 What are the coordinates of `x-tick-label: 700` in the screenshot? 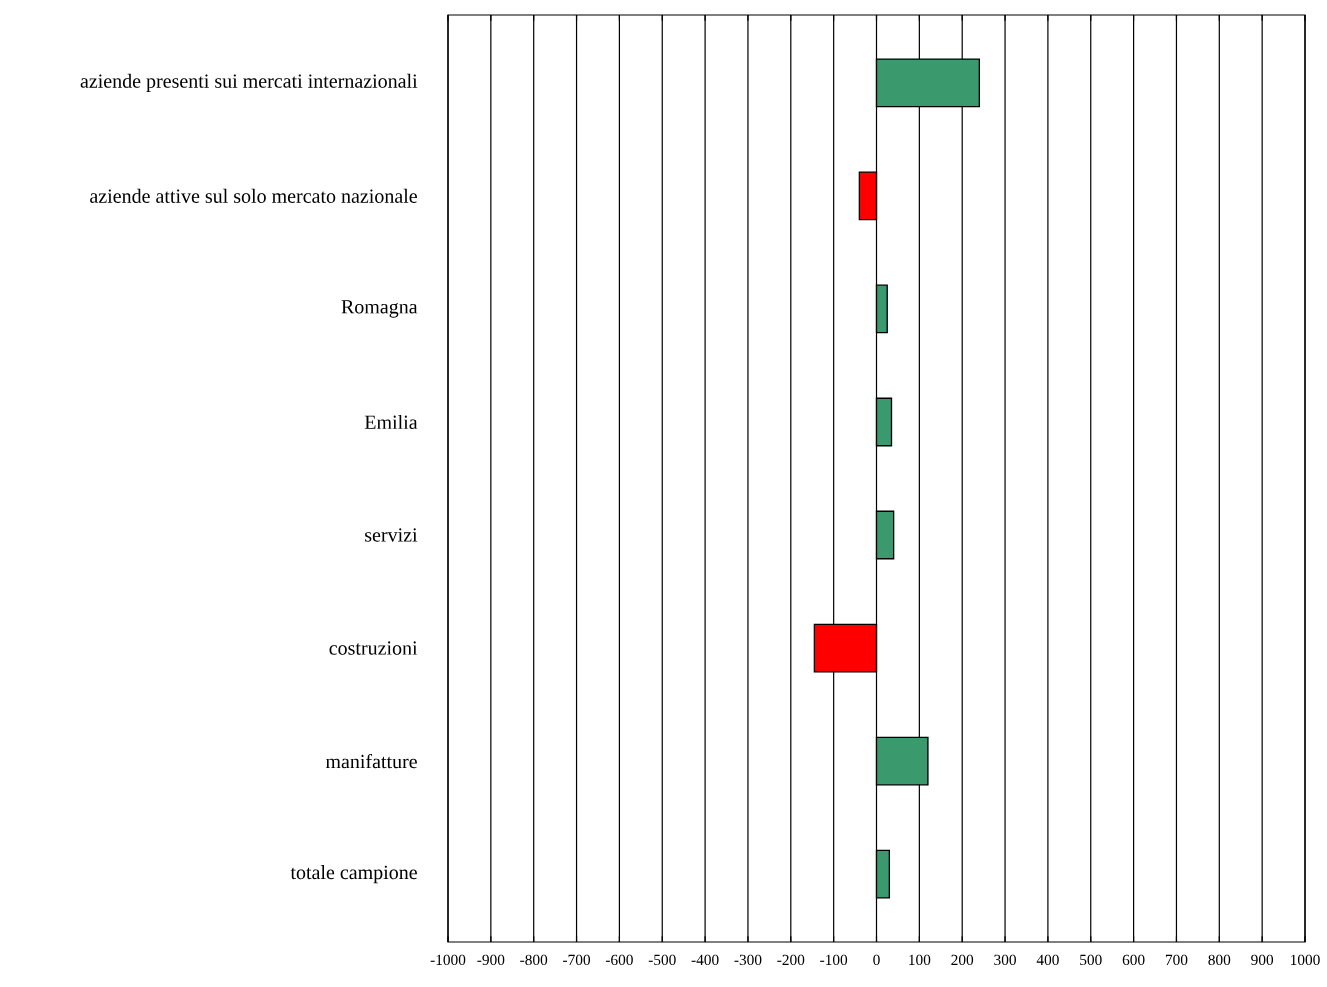 It's located at (1176, 960).